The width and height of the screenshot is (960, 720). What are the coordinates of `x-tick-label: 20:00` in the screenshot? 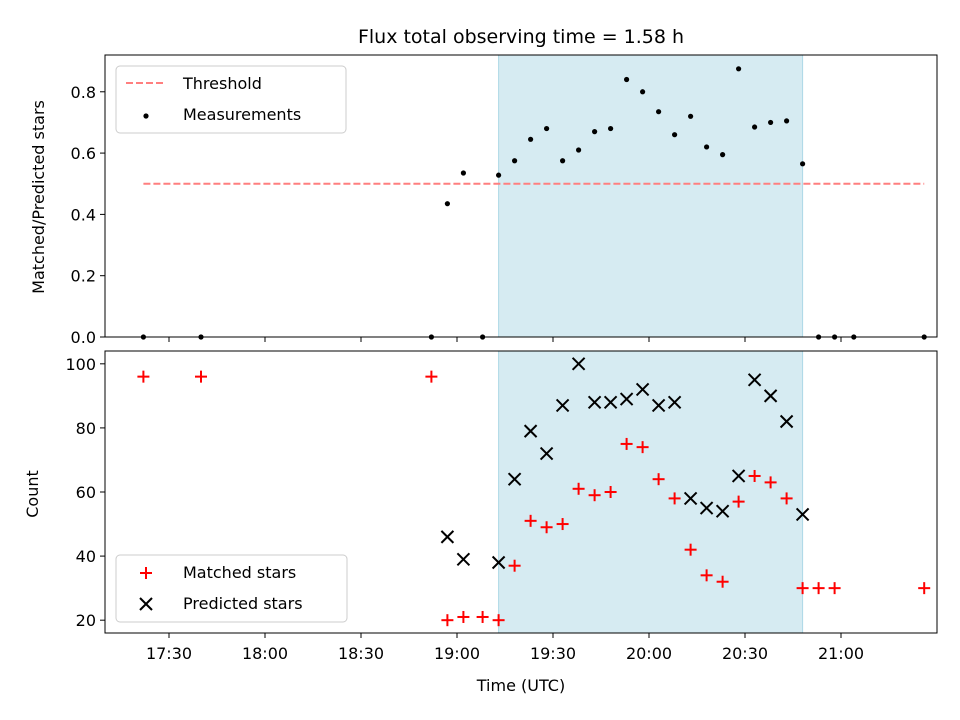 It's located at (649, 653).